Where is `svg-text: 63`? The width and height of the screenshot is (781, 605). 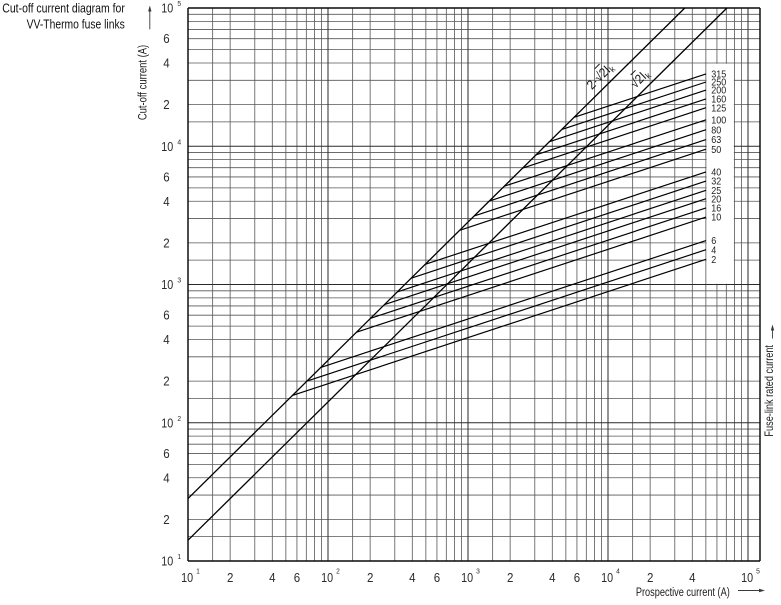 svg-text: 63 is located at coordinates (716, 141).